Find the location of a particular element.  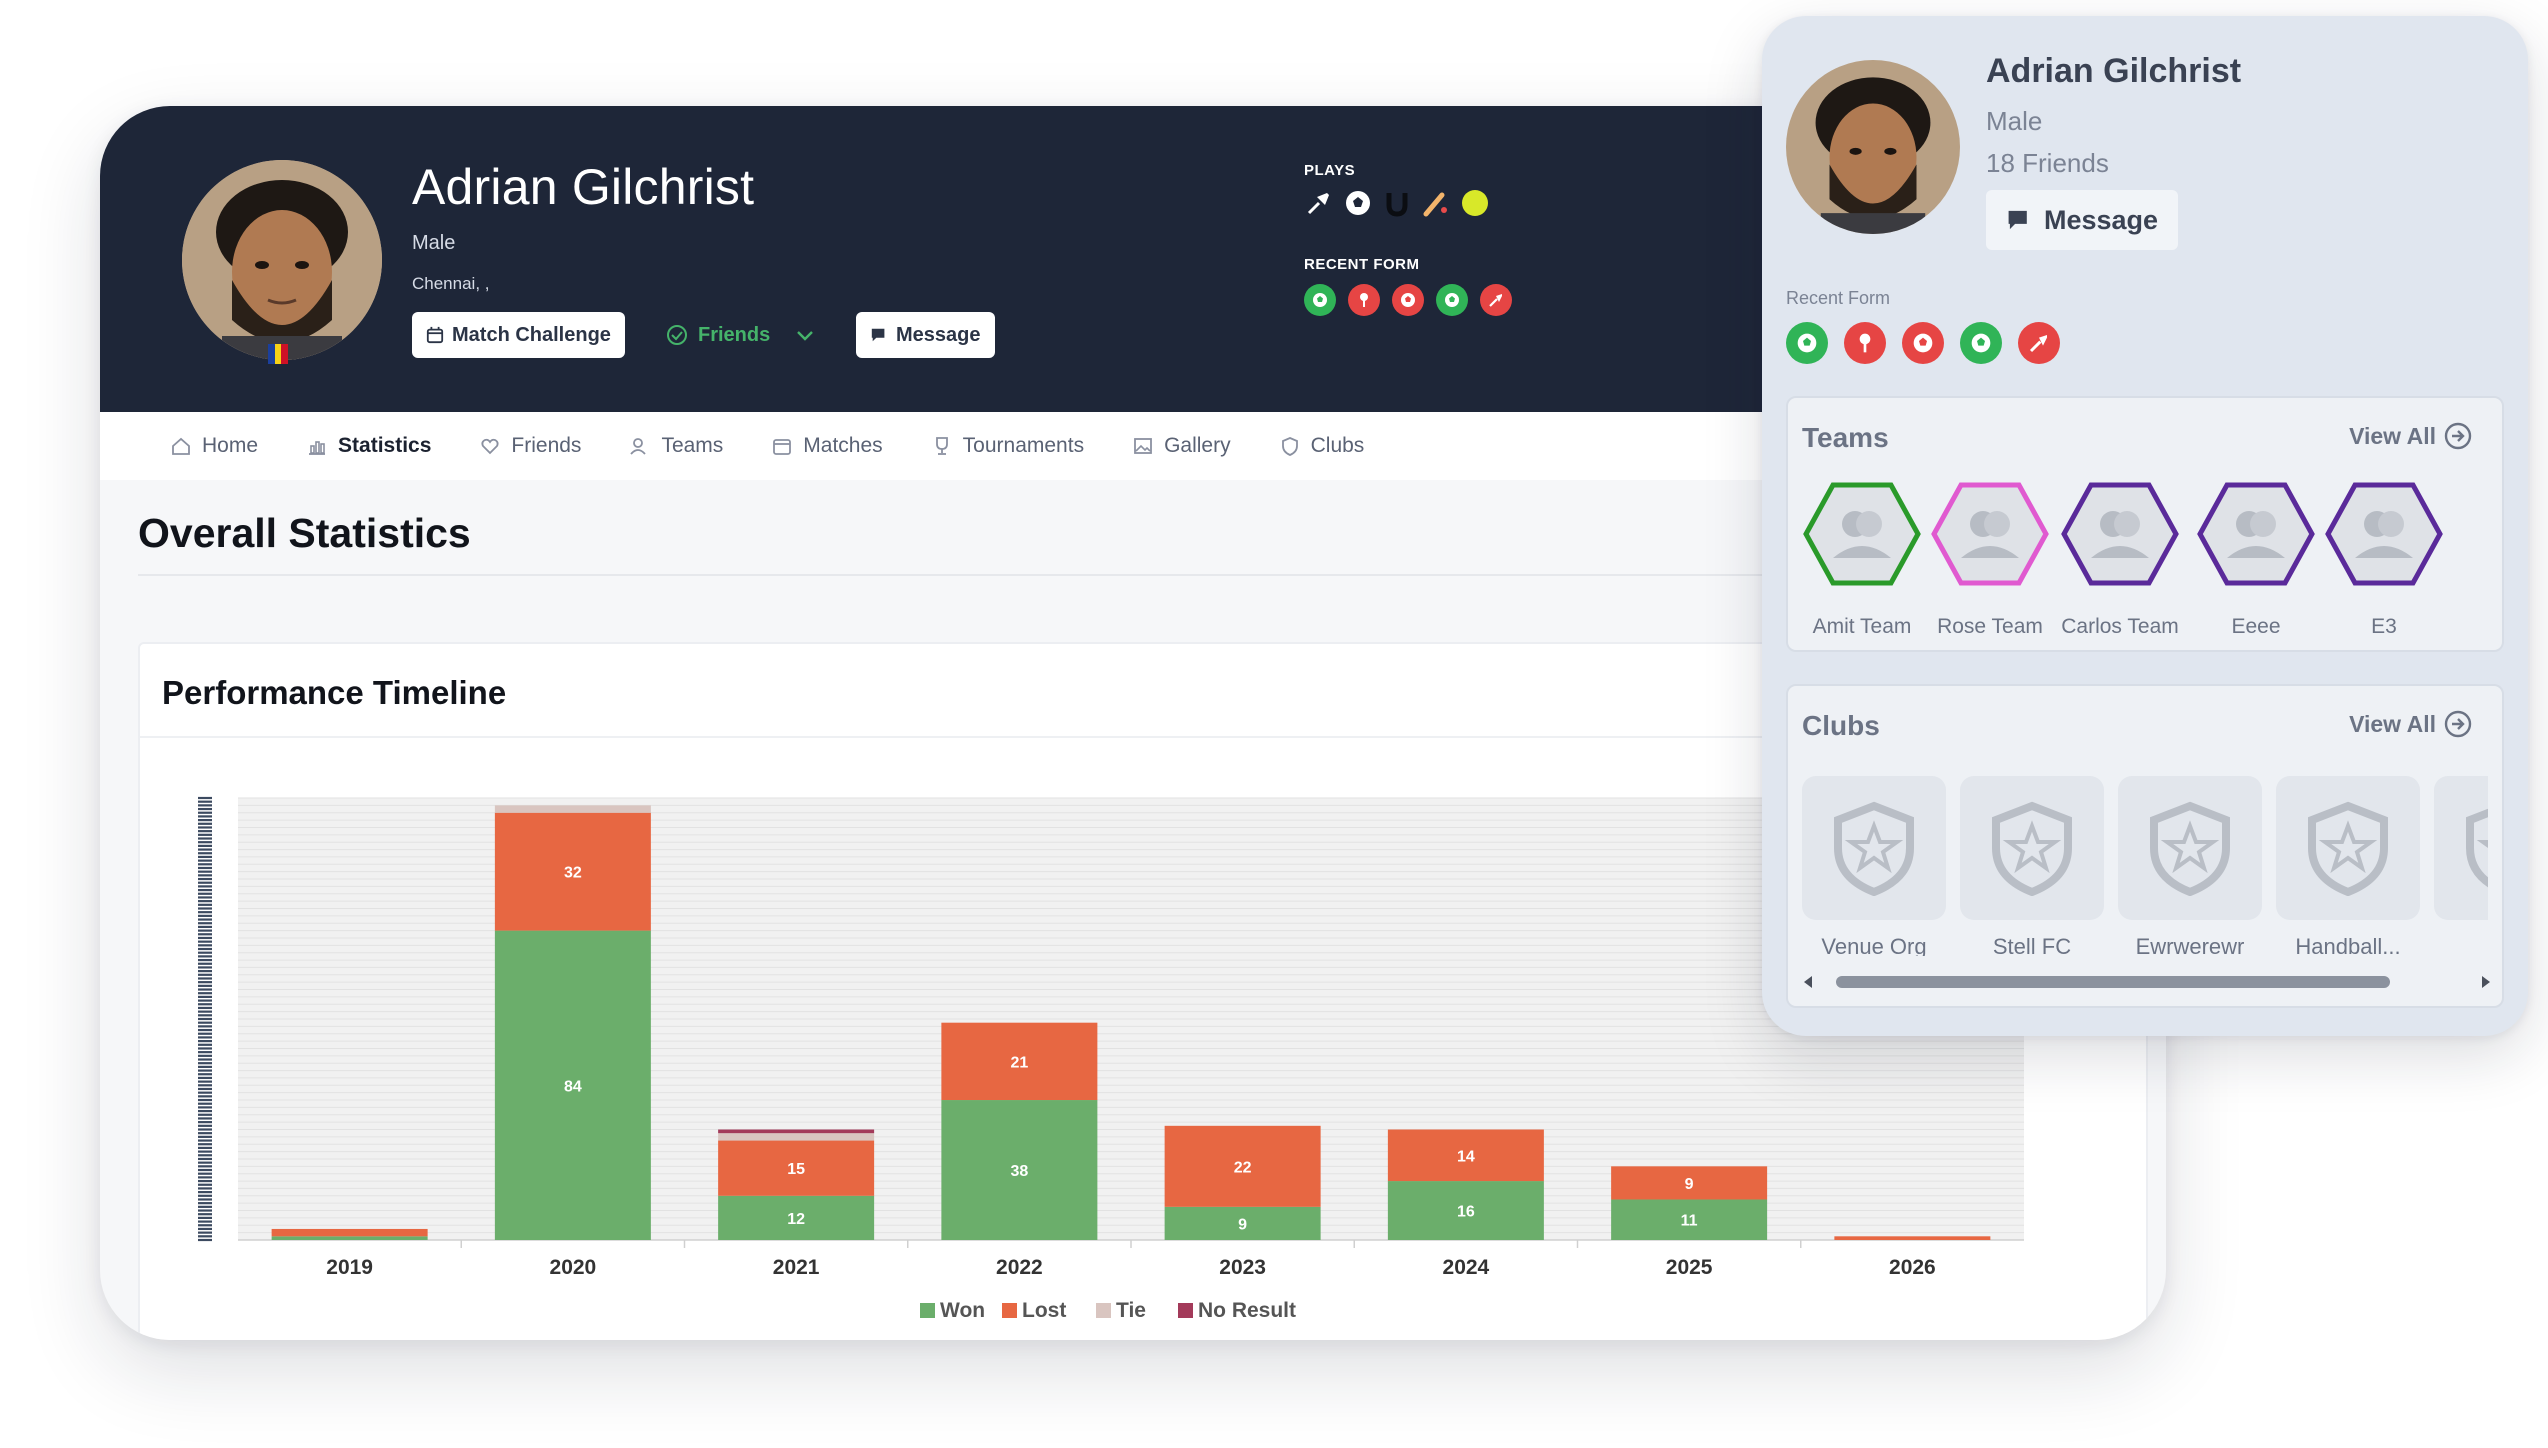

tab-gallery: Gallery is located at coordinates (1181, 446).